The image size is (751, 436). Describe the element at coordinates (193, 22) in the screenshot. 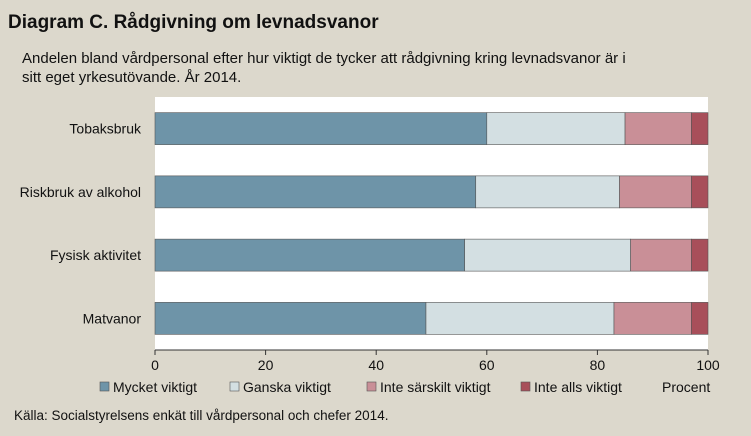

I see `chart-title: Diagram C. Rådgivning om levnadsvanor` at that location.